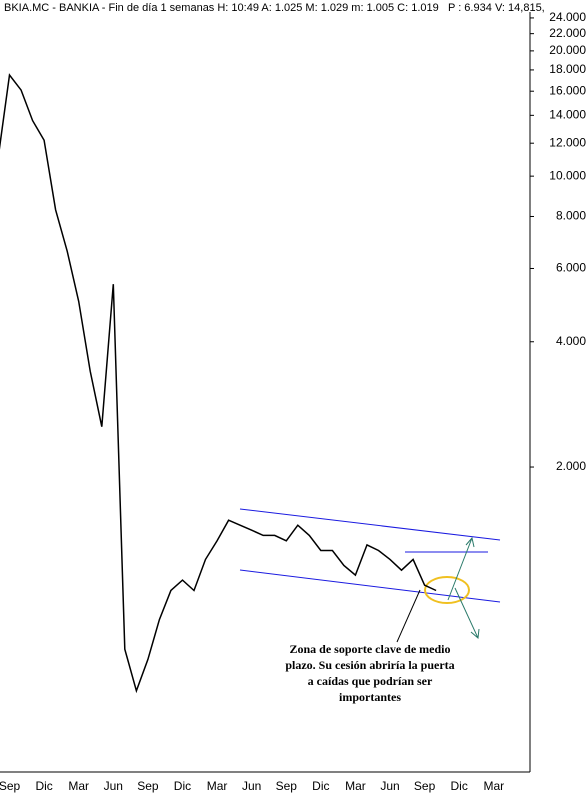 The height and width of the screenshot is (794, 588). What do you see at coordinates (470, 8) in the screenshot?
I see `title-highlight: P : 6.934` at bounding box center [470, 8].